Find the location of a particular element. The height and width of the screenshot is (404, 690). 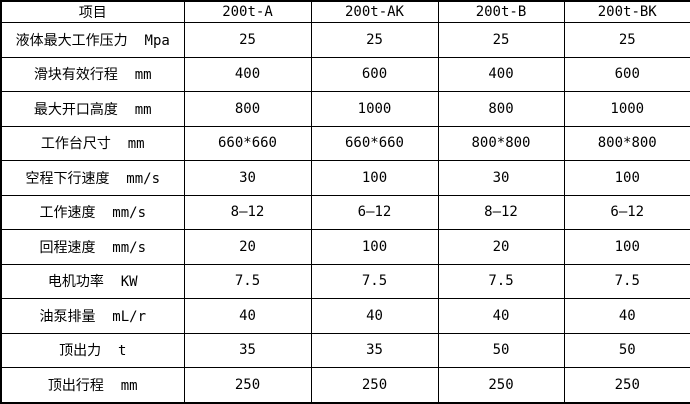

column-header-model-ak: 200t-AK is located at coordinates (374, 11).